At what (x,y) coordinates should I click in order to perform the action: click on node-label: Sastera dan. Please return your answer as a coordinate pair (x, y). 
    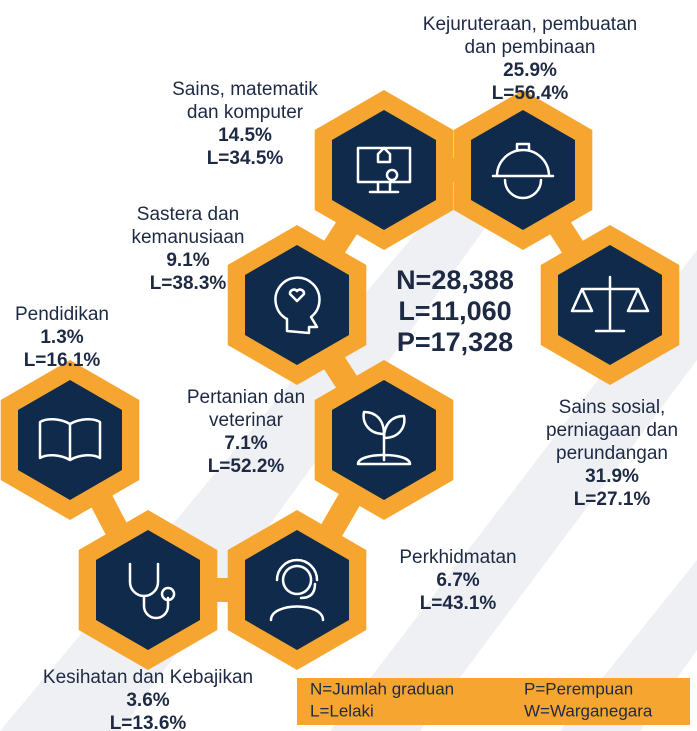
    Looking at the image, I should click on (188, 214).